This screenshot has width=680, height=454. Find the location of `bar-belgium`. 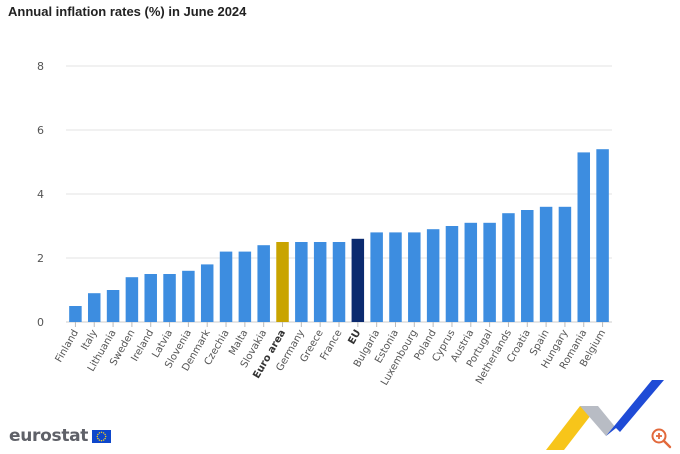

bar-belgium is located at coordinates (602, 235).